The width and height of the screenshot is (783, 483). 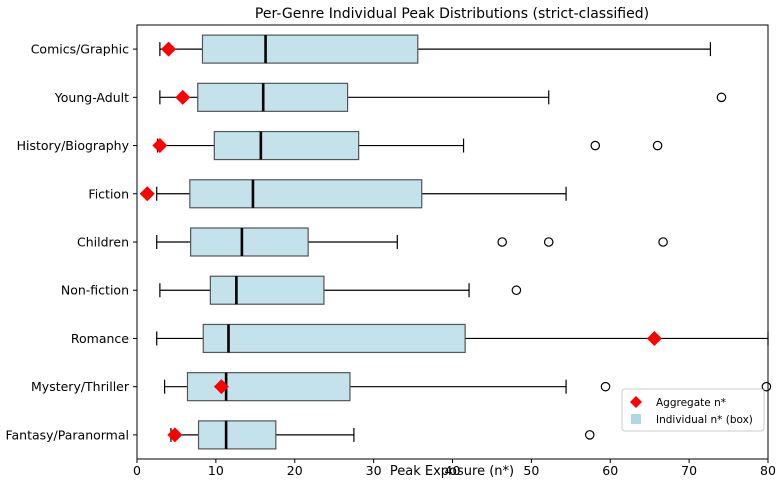 I want to click on x-tick-label: 30, so click(x=374, y=470).